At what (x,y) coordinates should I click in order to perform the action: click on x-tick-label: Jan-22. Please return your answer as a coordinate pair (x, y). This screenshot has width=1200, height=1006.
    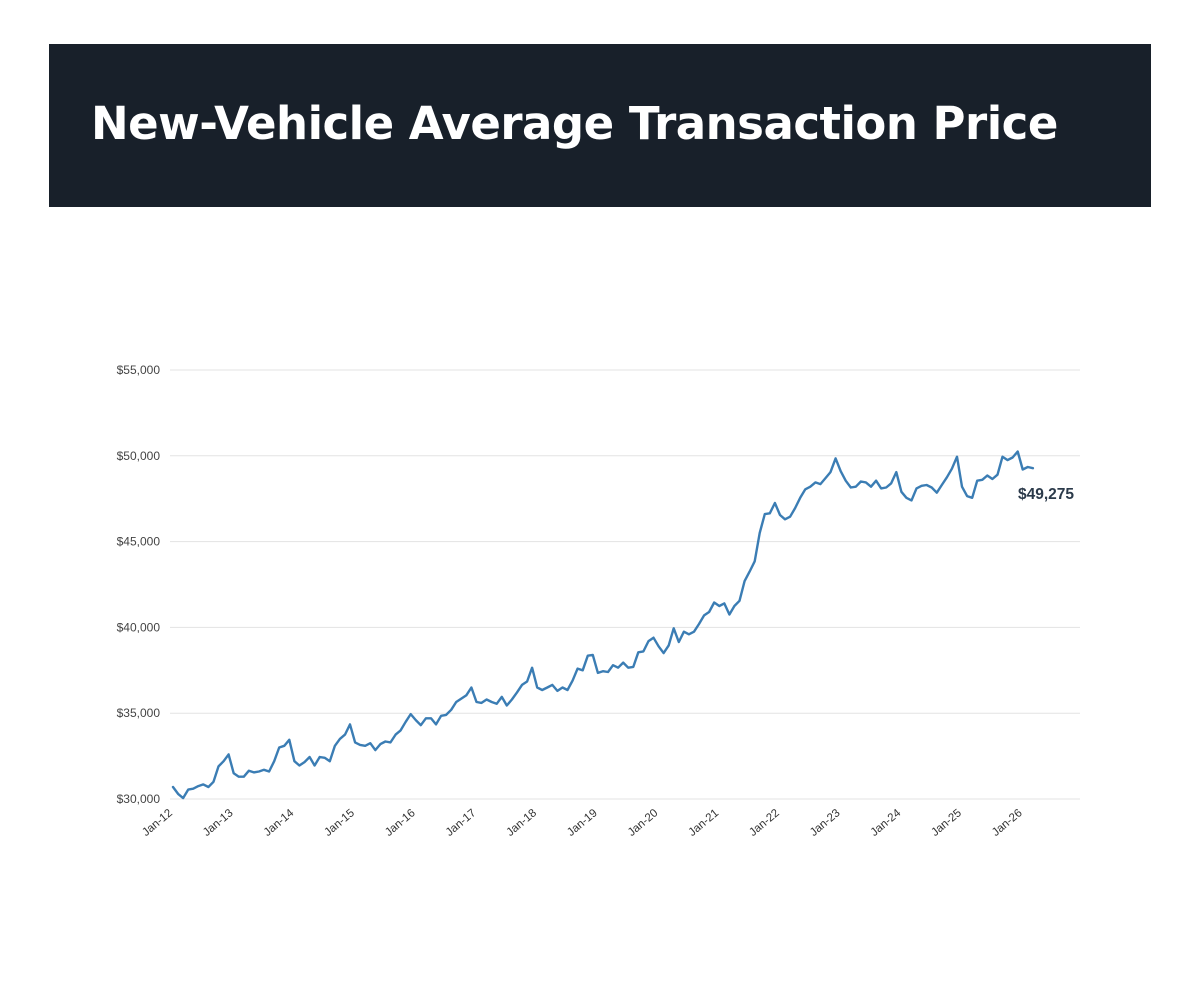
    Looking at the image, I should click on (764, 823).